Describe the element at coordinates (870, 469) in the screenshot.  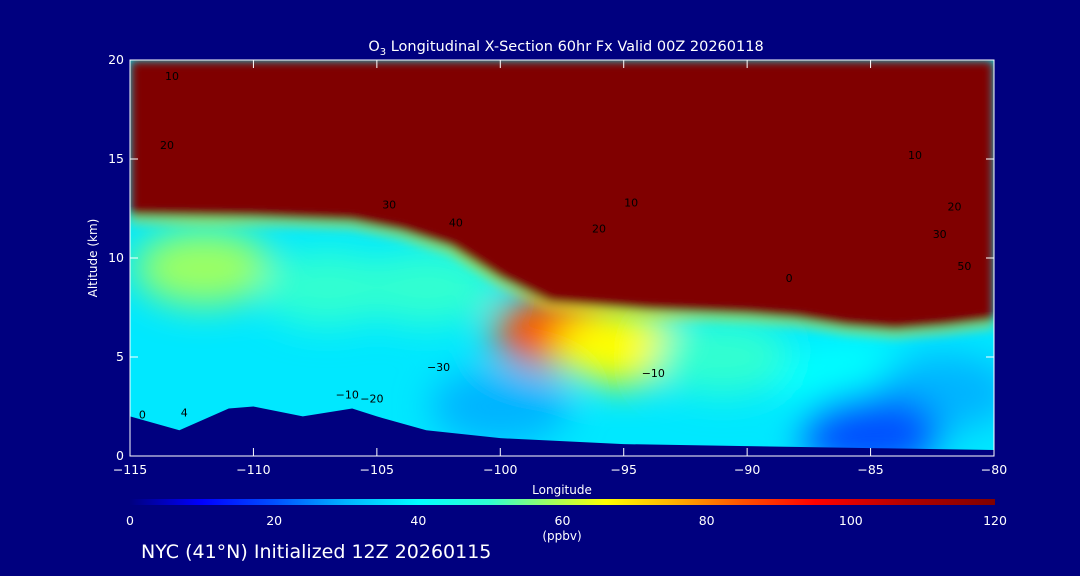
I see `x-tick-label: −85` at that location.